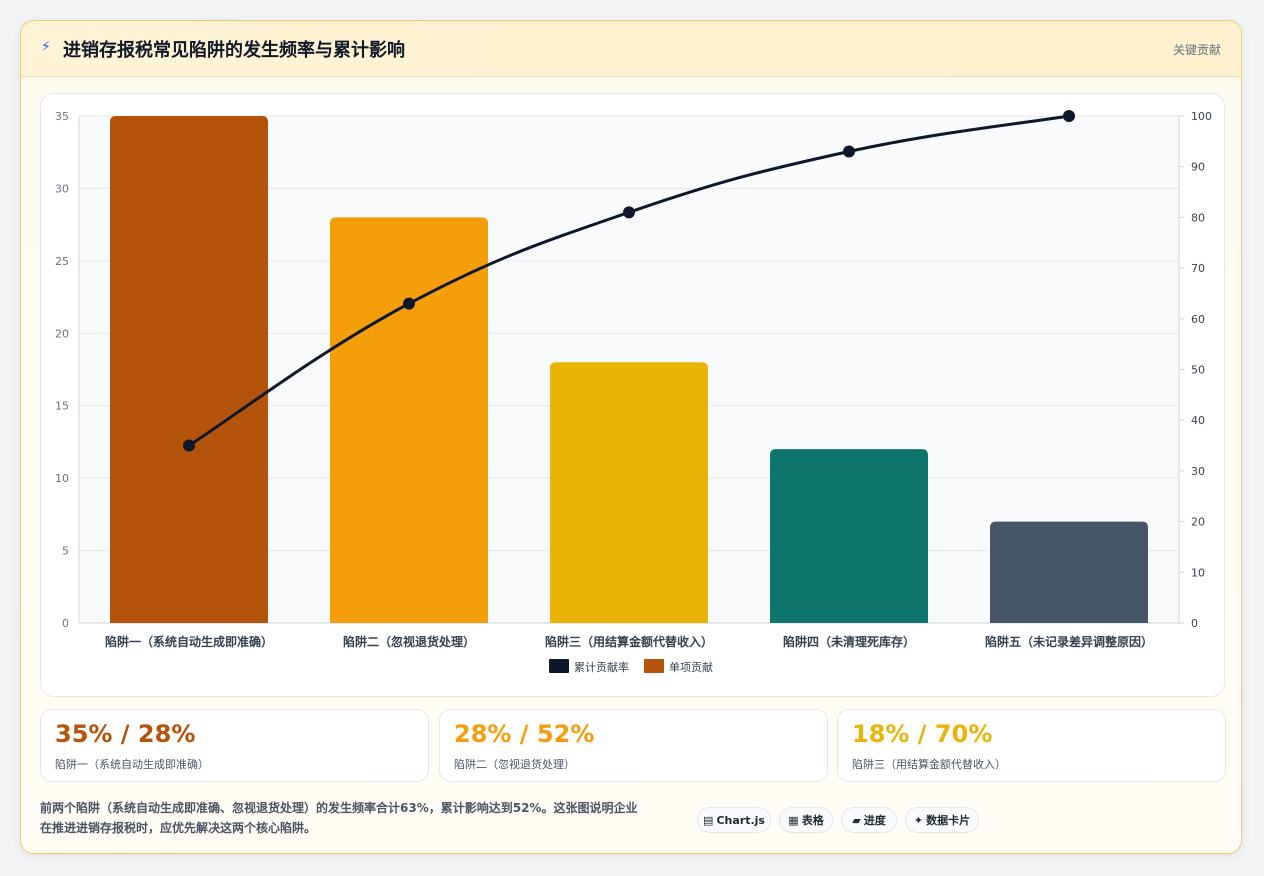  What do you see at coordinates (1201, 116) in the screenshot?
I see `y-right-tick-label: 100` at bounding box center [1201, 116].